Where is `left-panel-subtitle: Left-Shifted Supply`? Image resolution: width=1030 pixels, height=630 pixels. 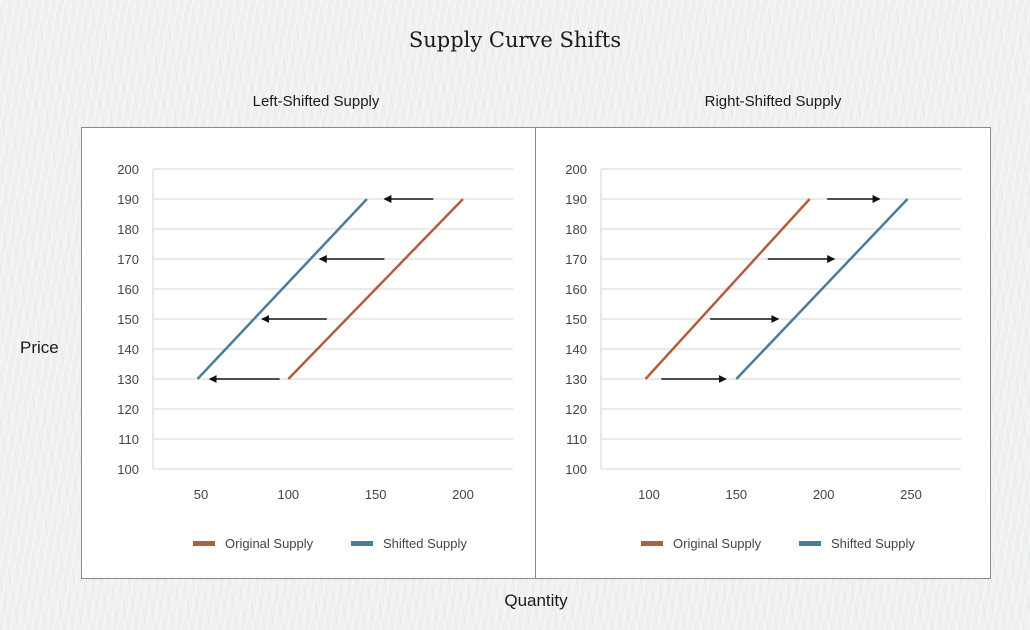 left-panel-subtitle: Left-Shifted Supply is located at coordinates (316, 101).